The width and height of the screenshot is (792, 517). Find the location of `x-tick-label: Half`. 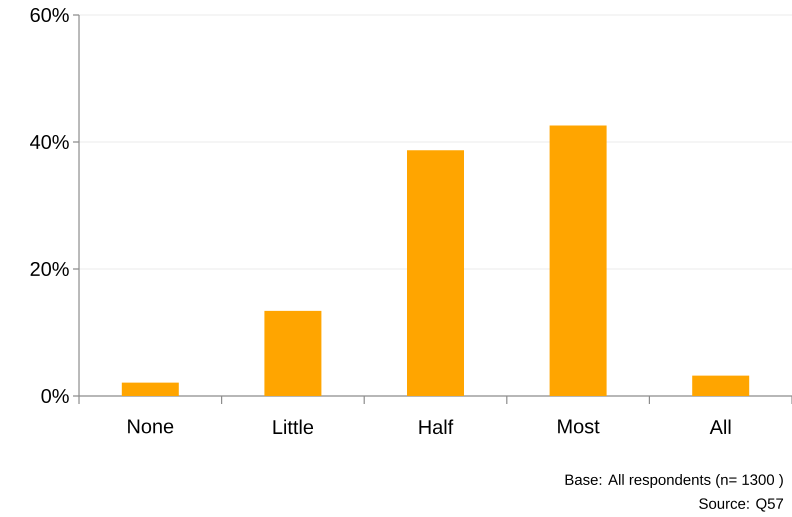

x-tick-label: Half is located at coordinates (436, 427).